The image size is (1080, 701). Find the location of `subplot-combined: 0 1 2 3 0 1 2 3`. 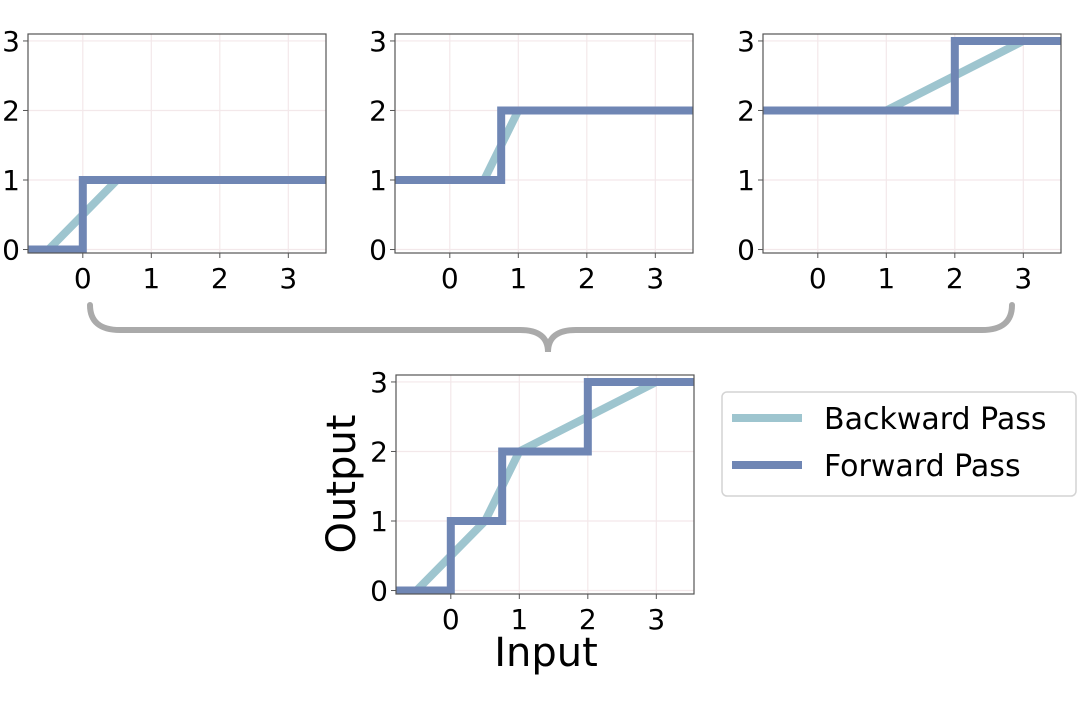

subplot-combined: 0 1 2 3 0 1 2 3 is located at coordinates (532, 501).